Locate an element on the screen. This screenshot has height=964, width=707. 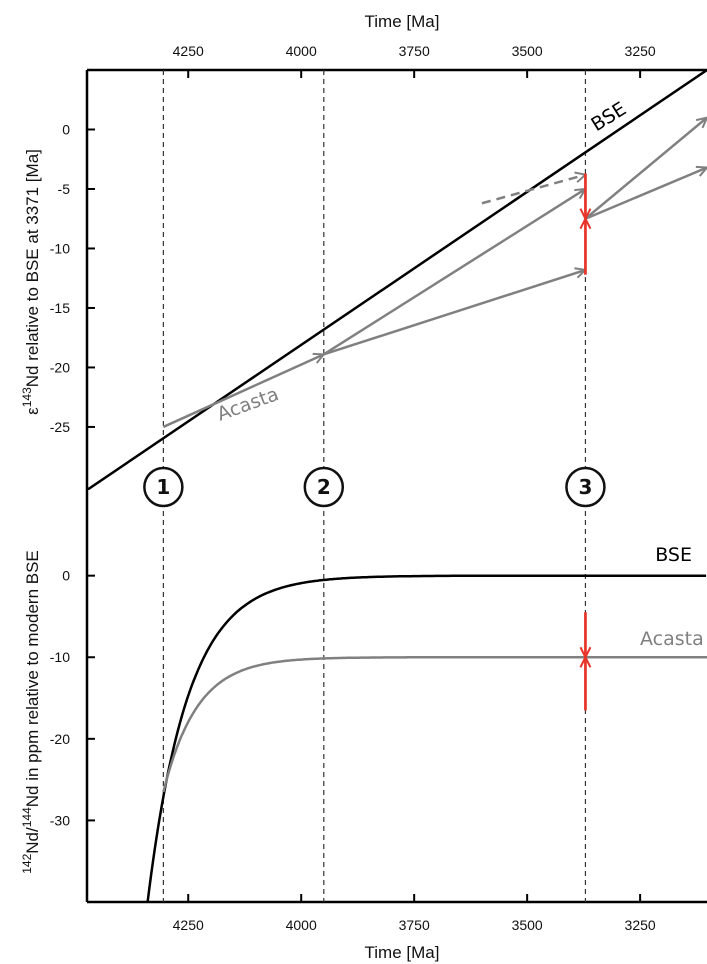
upper-y-tick-label: -15 is located at coordinates (60, 308).